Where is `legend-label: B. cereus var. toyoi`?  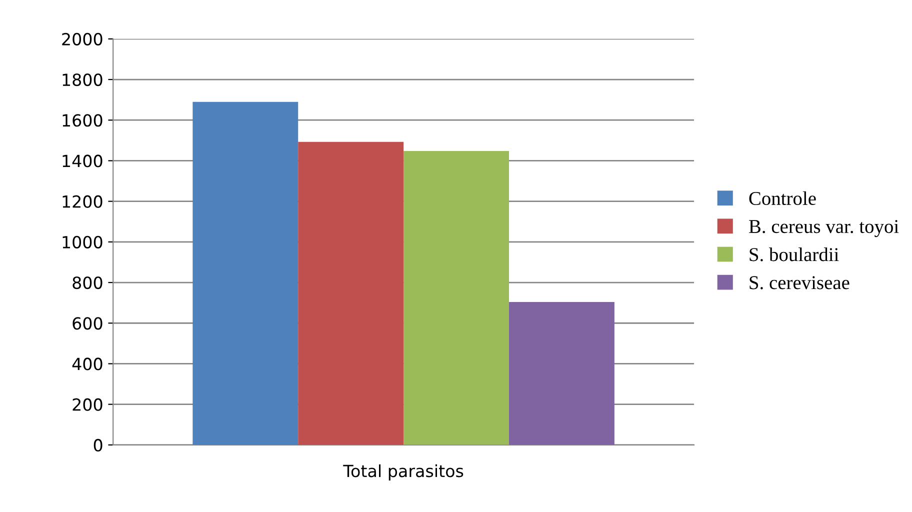
legend-label: B. cereus var. toyoi is located at coordinates (824, 229).